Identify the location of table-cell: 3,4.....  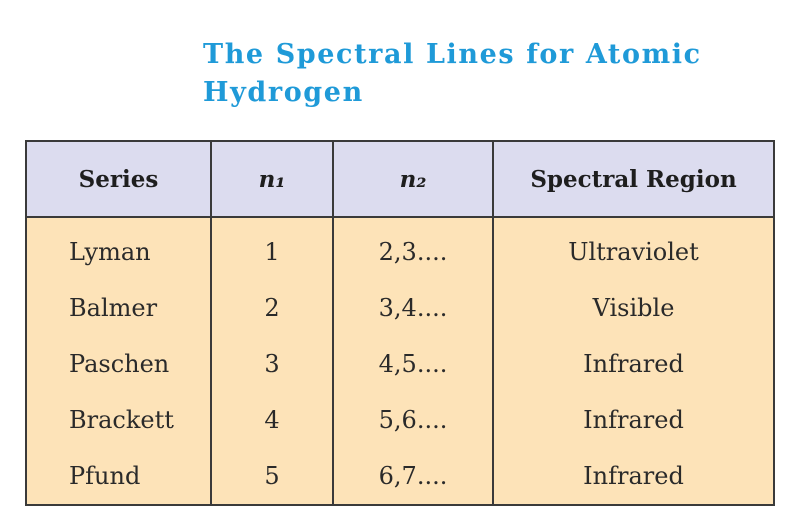
(413, 308).